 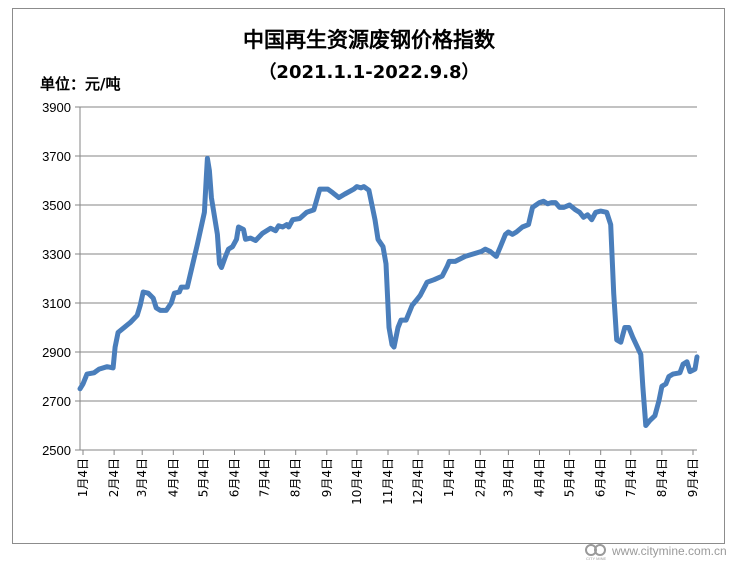 What do you see at coordinates (56, 254) in the screenshot?
I see `y-tick-label: 3300` at bounding box center [56, 254].